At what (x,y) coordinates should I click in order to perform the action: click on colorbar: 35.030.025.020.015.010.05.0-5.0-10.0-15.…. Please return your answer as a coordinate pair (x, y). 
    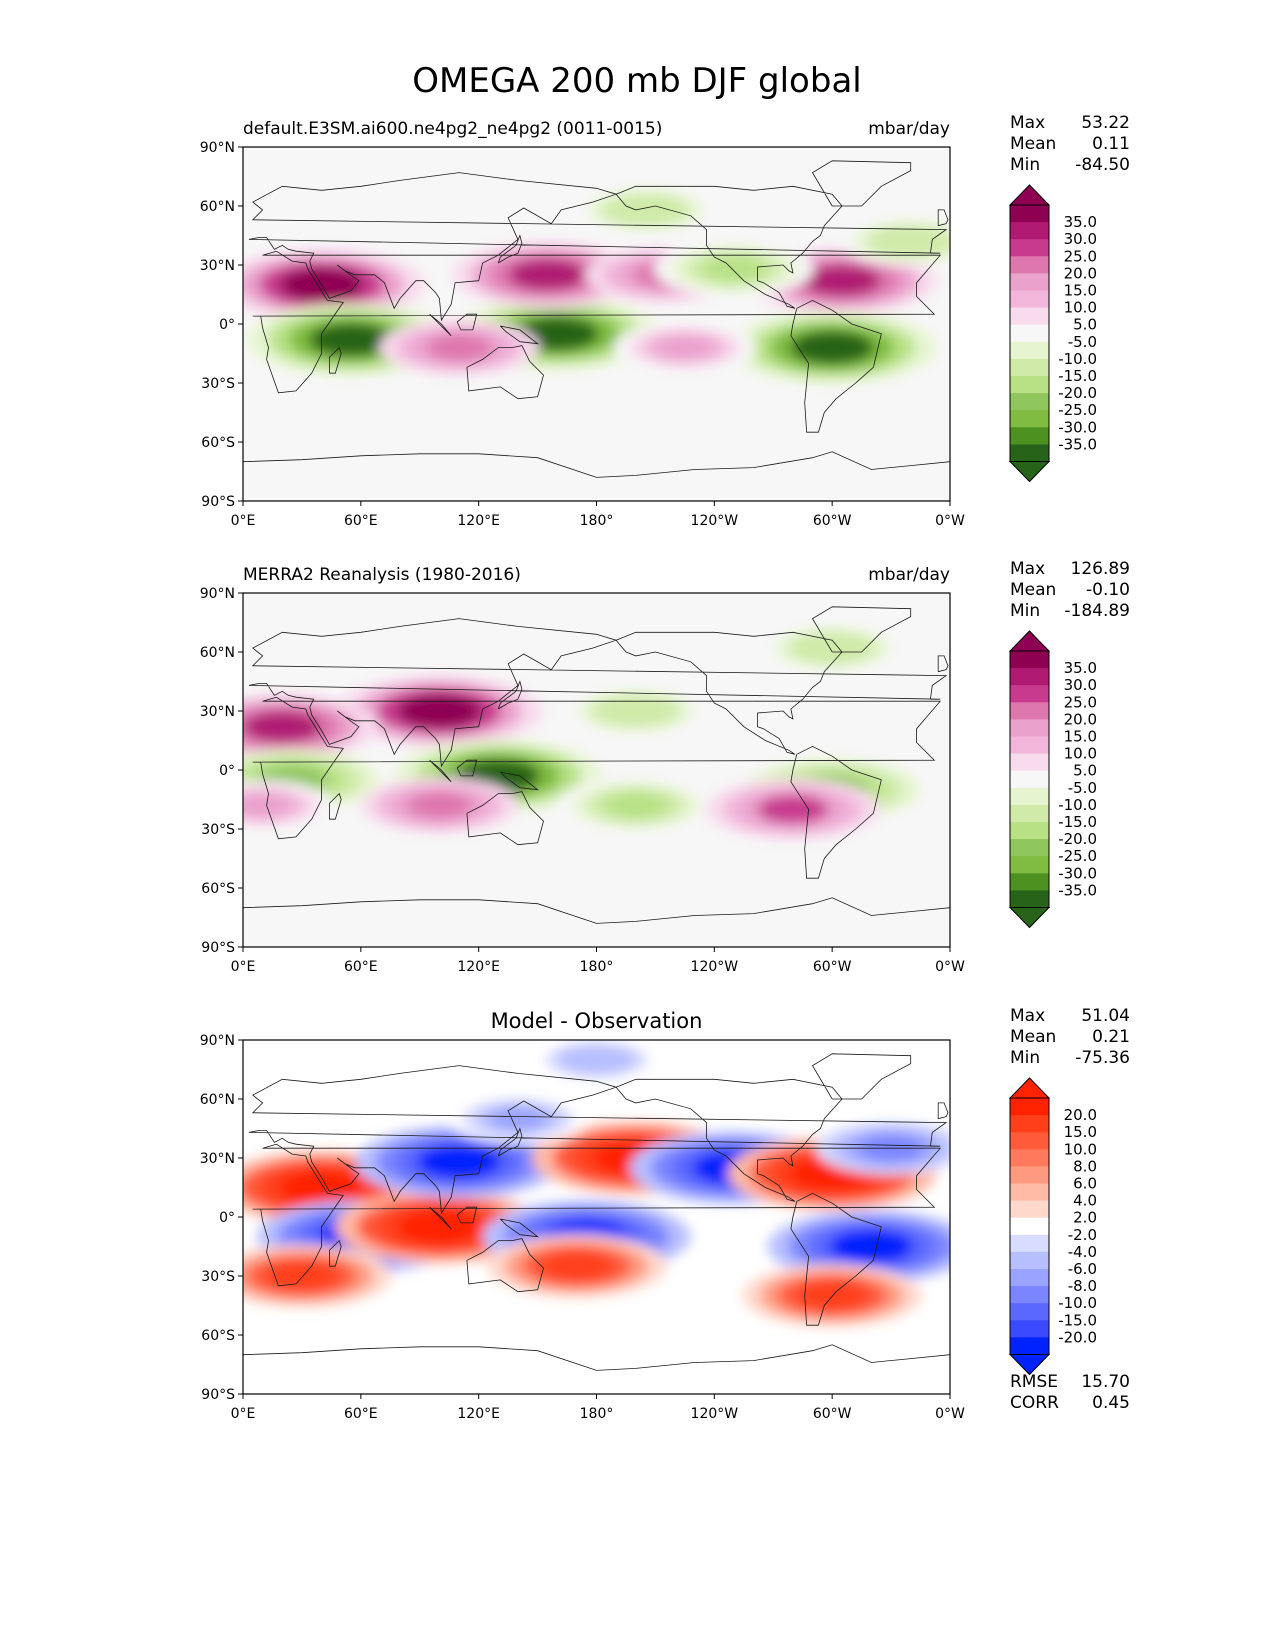
    Looking at the image, I should click on (1052, 333).